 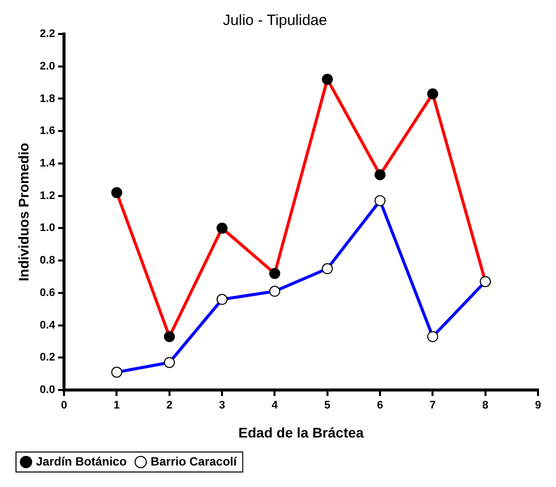 What do you see at coordinates (48, 98) in the screenshot?
I see `y-tick-label: 1.8` at bounding box center [48, 98].